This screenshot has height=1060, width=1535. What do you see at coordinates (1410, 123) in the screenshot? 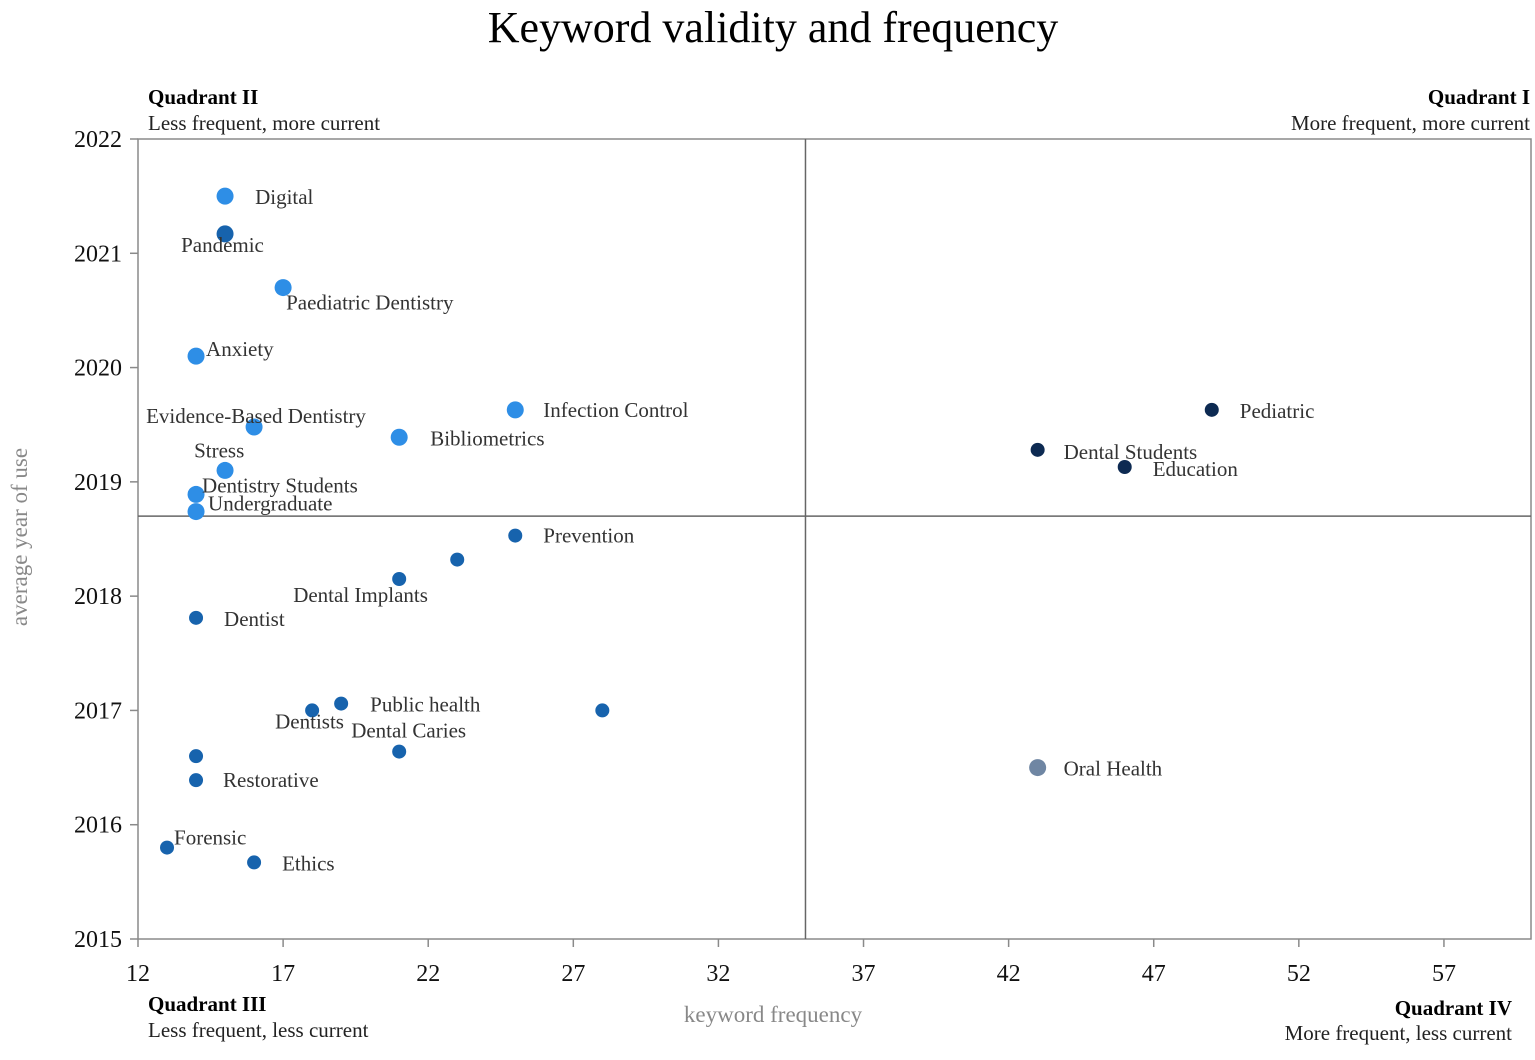
I see `quadrant-1-subtitle: More frequent, more current` at bounding box center [1410, 123].